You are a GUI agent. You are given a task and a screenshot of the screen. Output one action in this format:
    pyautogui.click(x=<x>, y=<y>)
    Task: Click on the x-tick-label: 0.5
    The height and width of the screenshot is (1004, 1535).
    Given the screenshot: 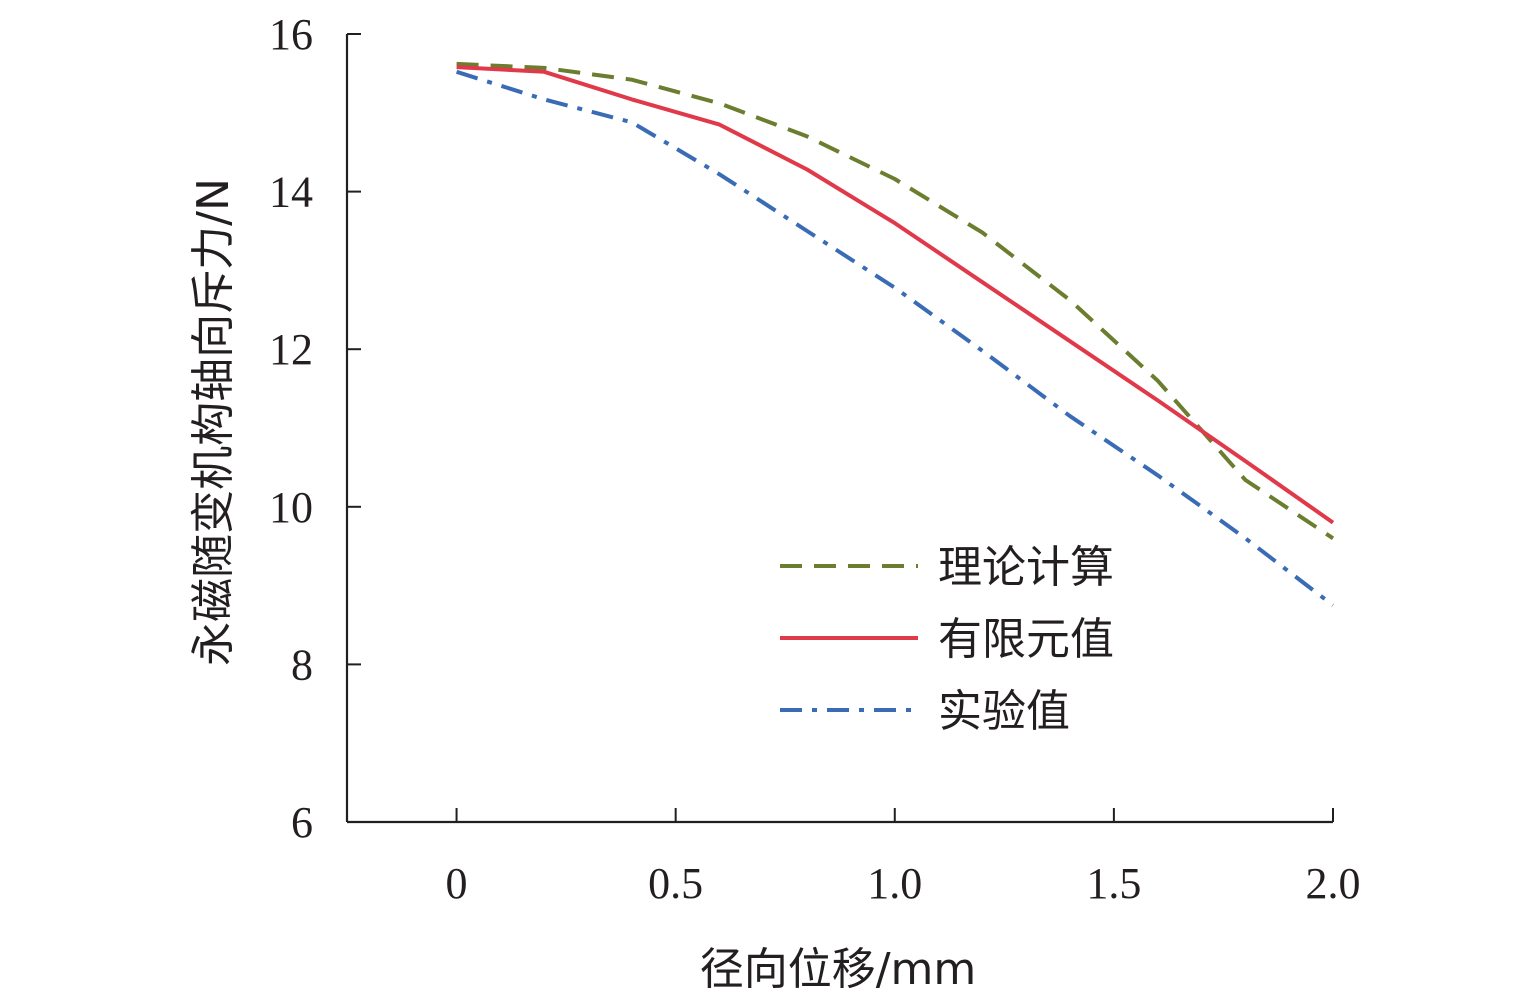 What is the action you would take?
    pyautogui.click(x=675, y=883)
    